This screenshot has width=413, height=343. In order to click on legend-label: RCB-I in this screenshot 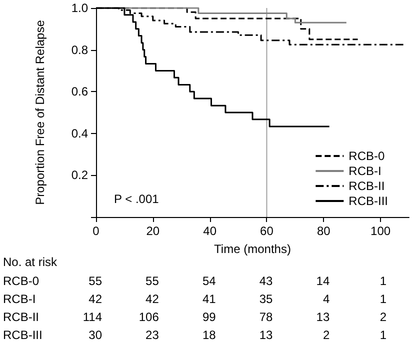, I will do `click(365, 171)`.